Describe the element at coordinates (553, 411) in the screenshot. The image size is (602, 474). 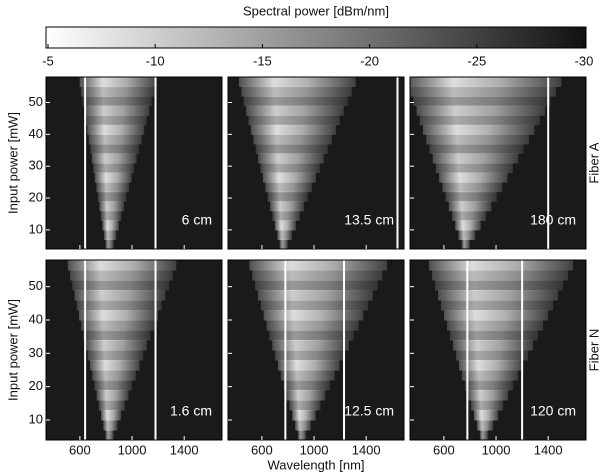
I see `panel-label: 120 cm` at that location.